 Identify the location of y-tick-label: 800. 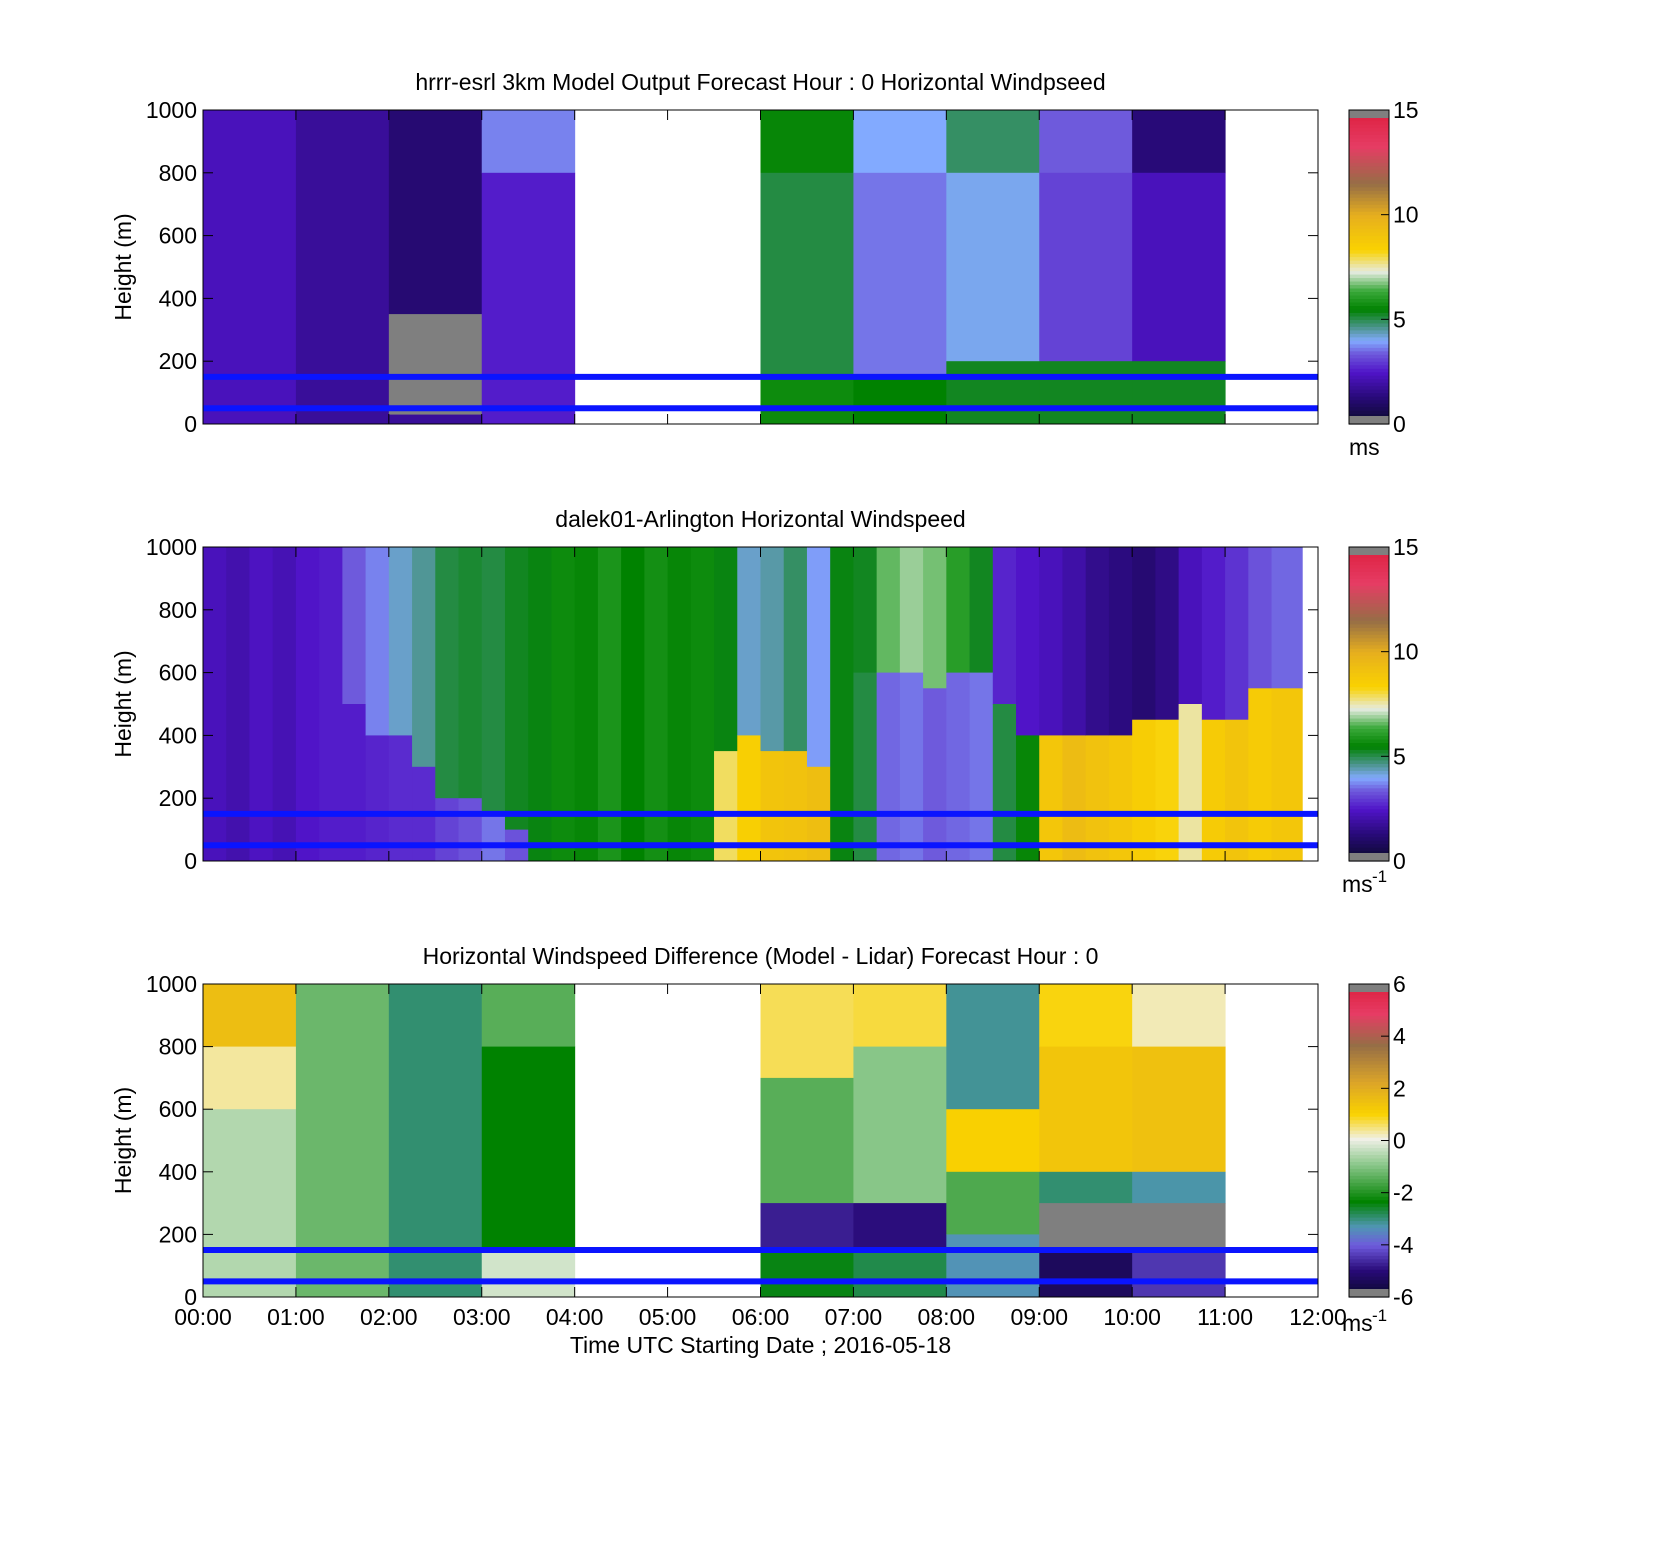
(178, 610).